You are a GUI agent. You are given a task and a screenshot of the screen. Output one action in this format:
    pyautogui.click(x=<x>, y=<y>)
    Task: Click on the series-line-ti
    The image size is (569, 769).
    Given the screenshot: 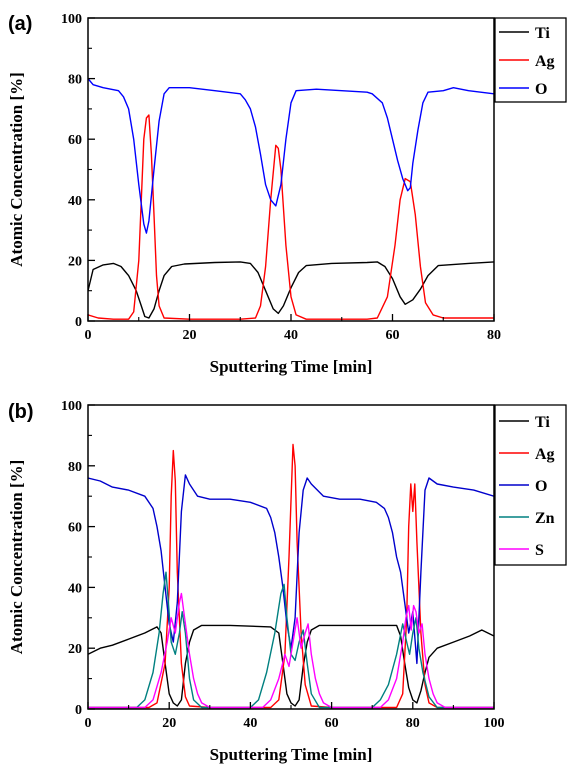 What is the action you would take?
    pyautogui.click(x=291, y=290)
    